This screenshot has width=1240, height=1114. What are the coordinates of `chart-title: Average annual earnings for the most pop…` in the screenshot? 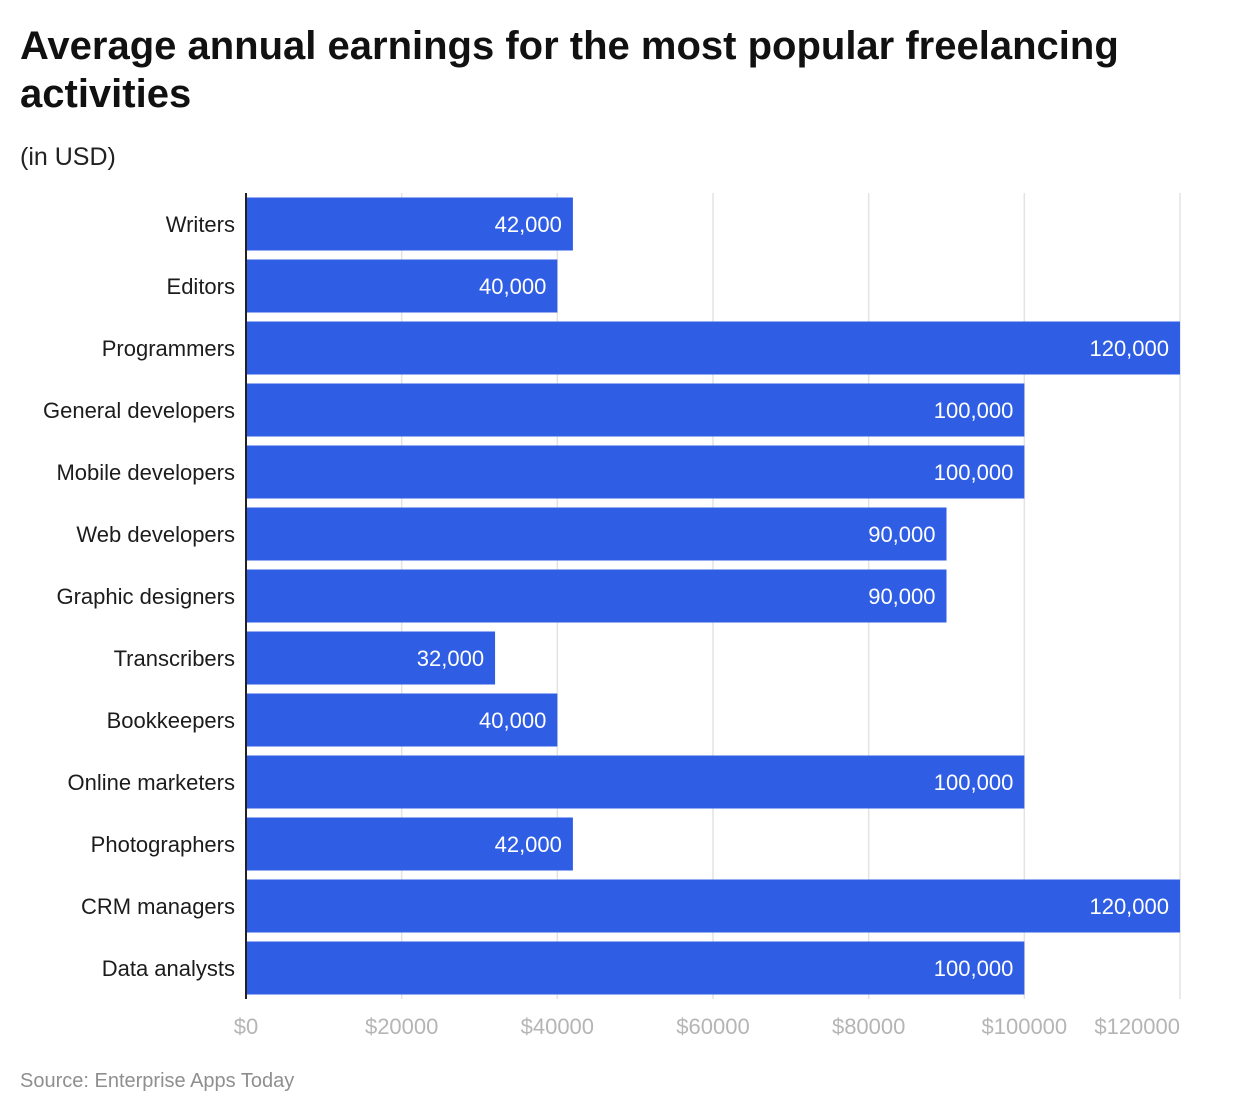 It's located at (569, 70).